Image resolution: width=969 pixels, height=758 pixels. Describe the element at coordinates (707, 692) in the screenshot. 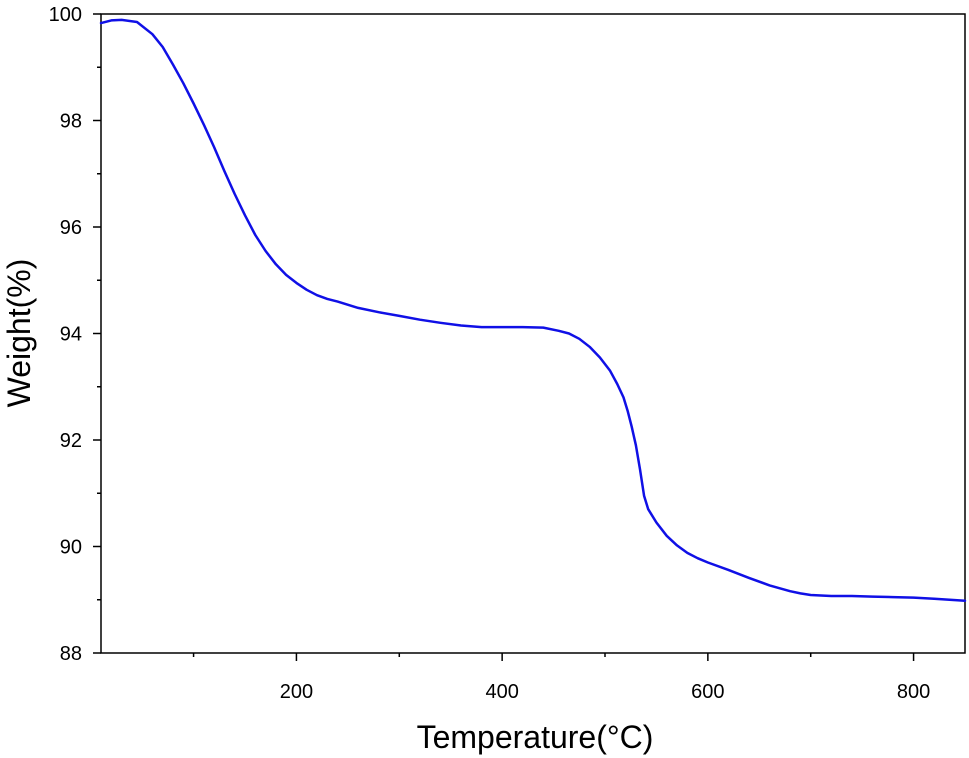

I see `x-tick-label: 600` at that location.